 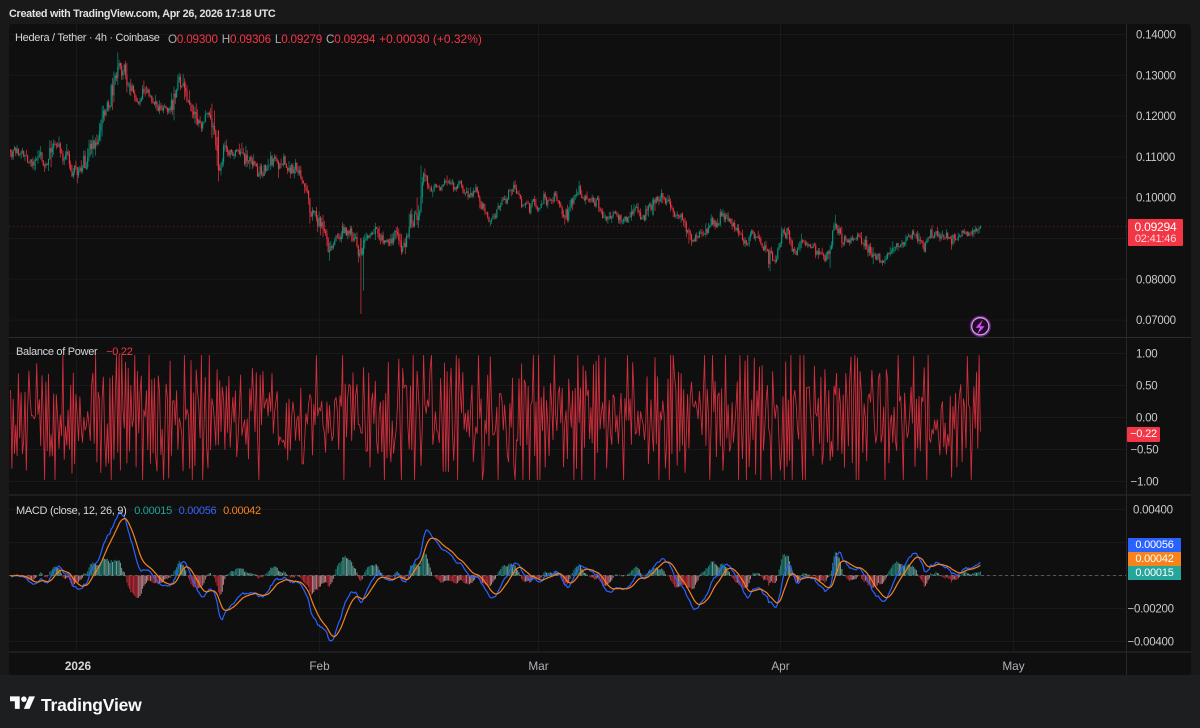 I want to click on svg-text: Apr, so click(x=780, y=666).